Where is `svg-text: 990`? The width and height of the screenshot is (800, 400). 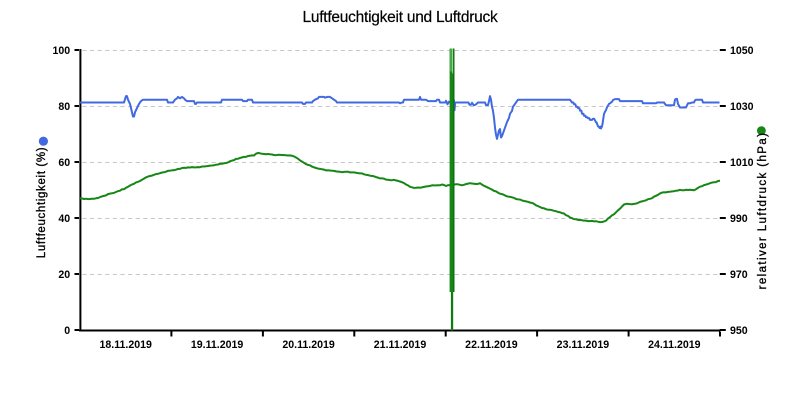 svg-text: 990 is located at coordinates (739, 219).